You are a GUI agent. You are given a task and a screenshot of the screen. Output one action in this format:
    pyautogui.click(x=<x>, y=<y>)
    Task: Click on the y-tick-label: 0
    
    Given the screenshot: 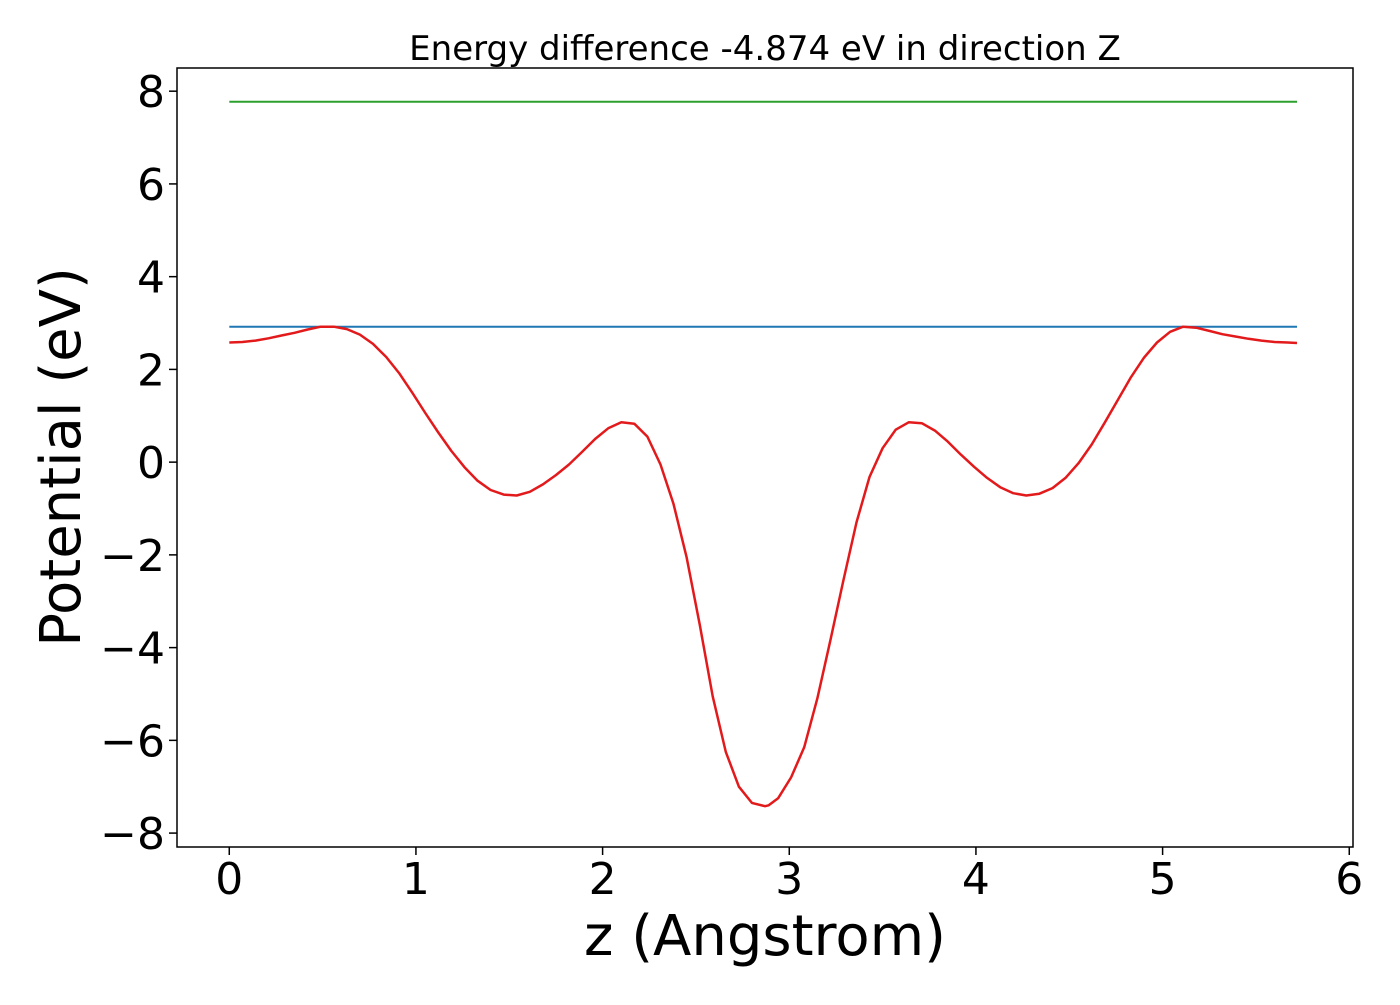 What is the action you would take?
    pyautogui.click(x=151, y=463)
    